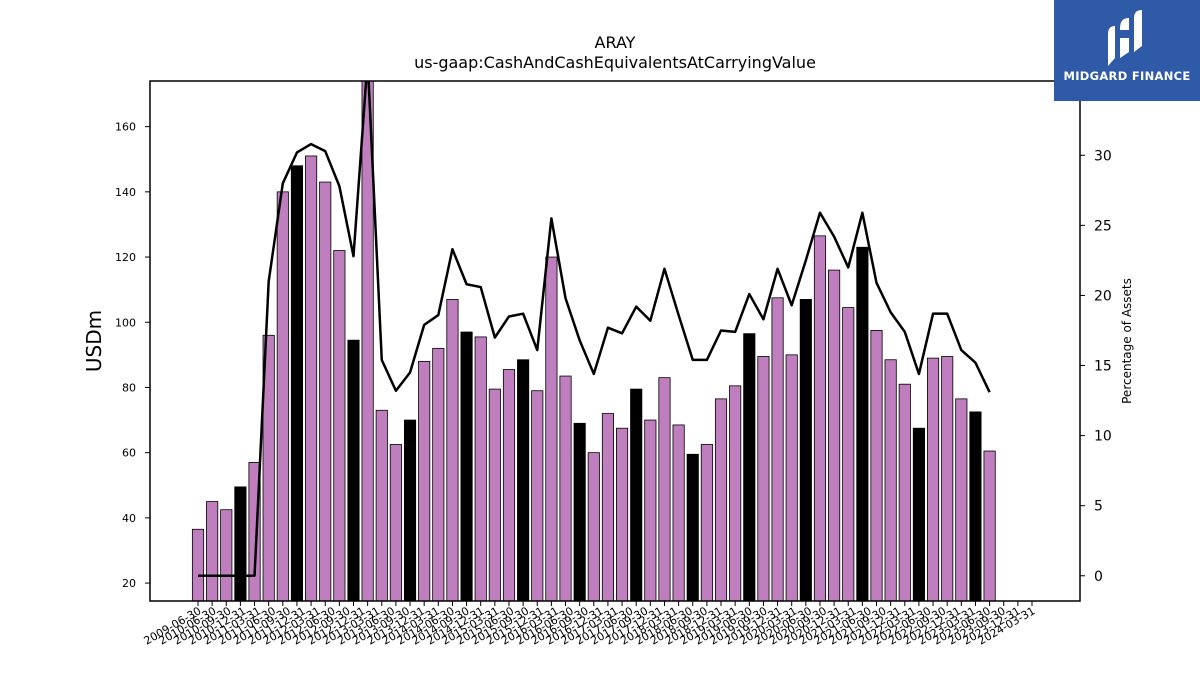  I want to click on y-tick-label: 20, so click(129, 583).